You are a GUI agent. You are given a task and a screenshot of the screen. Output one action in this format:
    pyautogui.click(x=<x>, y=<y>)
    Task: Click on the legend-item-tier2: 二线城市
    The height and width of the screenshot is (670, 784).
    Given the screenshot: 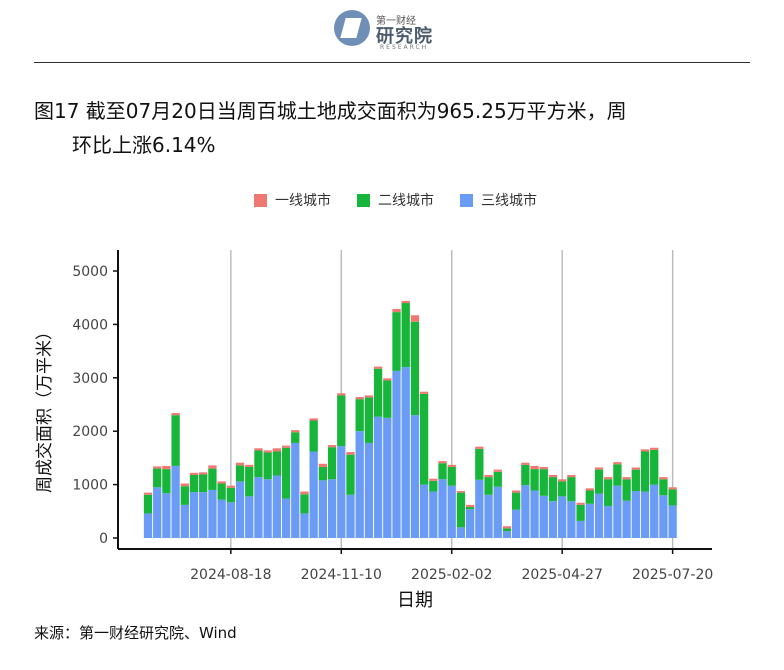 What is the action you would take?
    pyautogui.click(x=395, y=200)
    